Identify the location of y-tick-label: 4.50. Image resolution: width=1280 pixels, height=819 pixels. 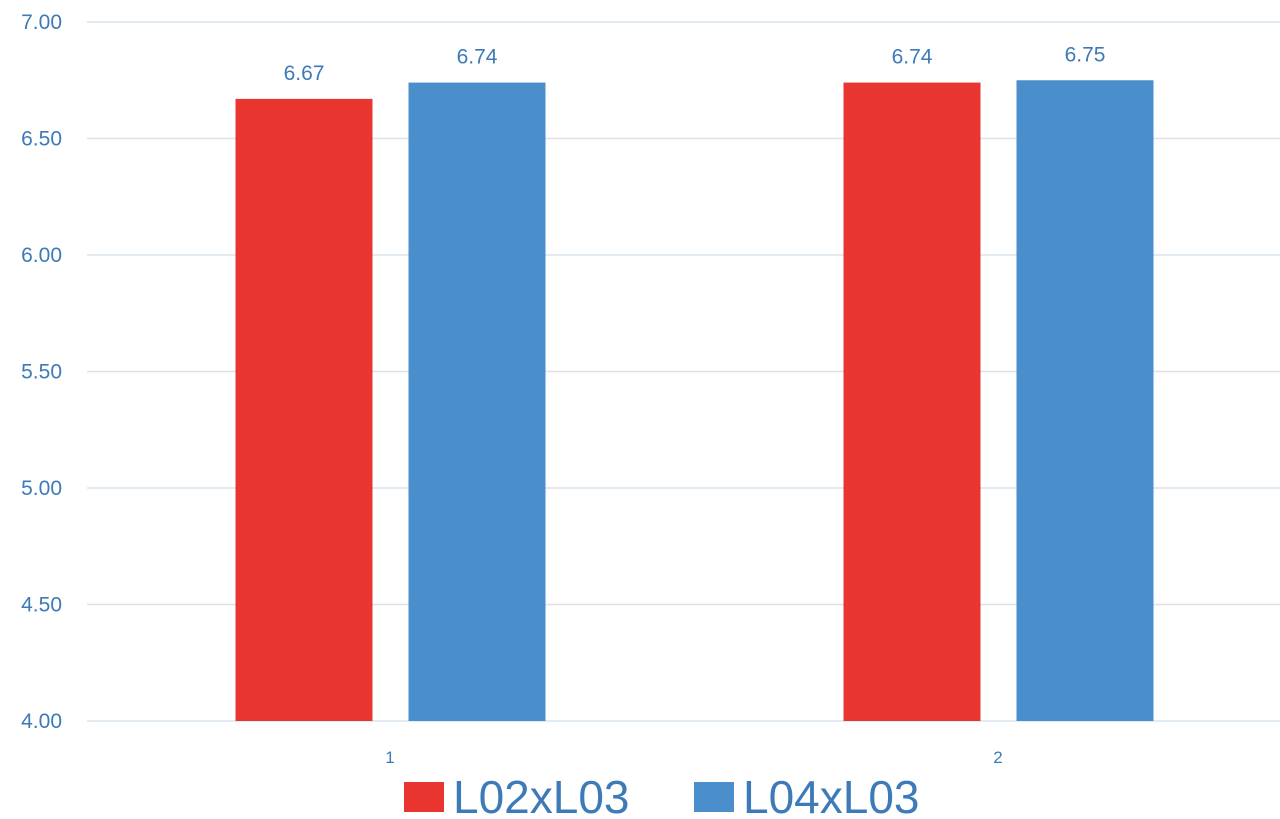
(41, 605).